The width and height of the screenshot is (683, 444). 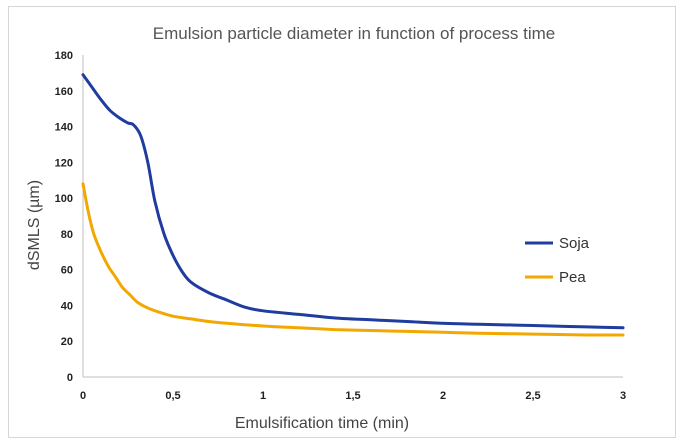 I want to click on y-tick-labels: 0 20 40 60 80 100 120 140 160 180, so click(x=64, y=217).